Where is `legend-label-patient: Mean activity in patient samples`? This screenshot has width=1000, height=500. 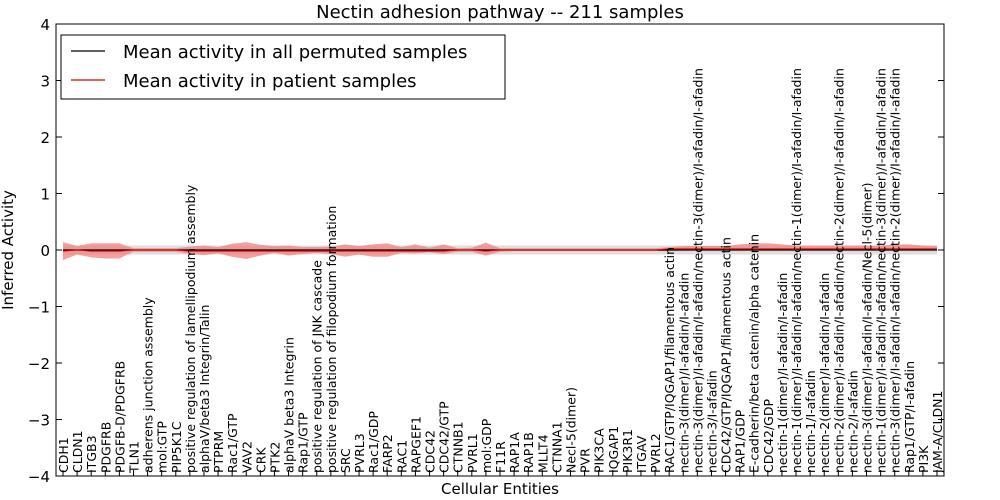
legend-label-patient: Mean activity in patient samples is located at coordinates (270, 81).